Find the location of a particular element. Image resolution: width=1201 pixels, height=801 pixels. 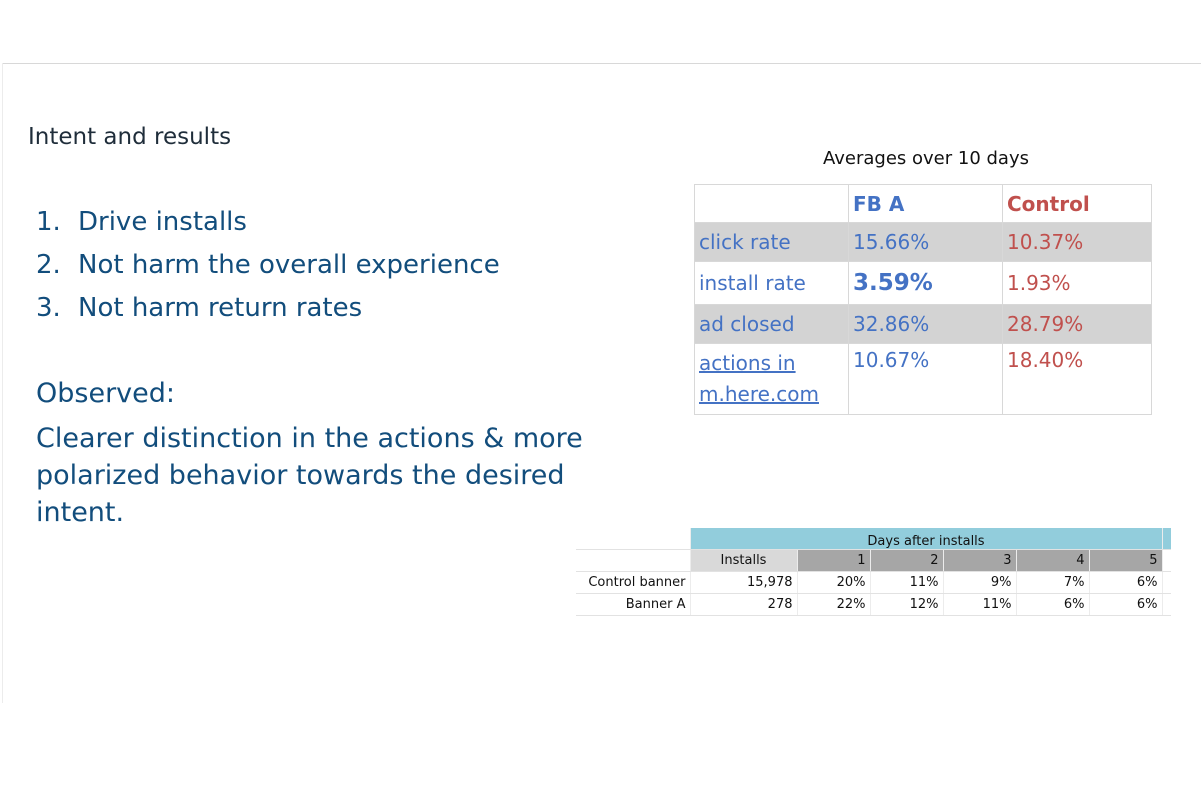

intent-item: 2. Not harm the overall experience is located at coordinates (268, 266).